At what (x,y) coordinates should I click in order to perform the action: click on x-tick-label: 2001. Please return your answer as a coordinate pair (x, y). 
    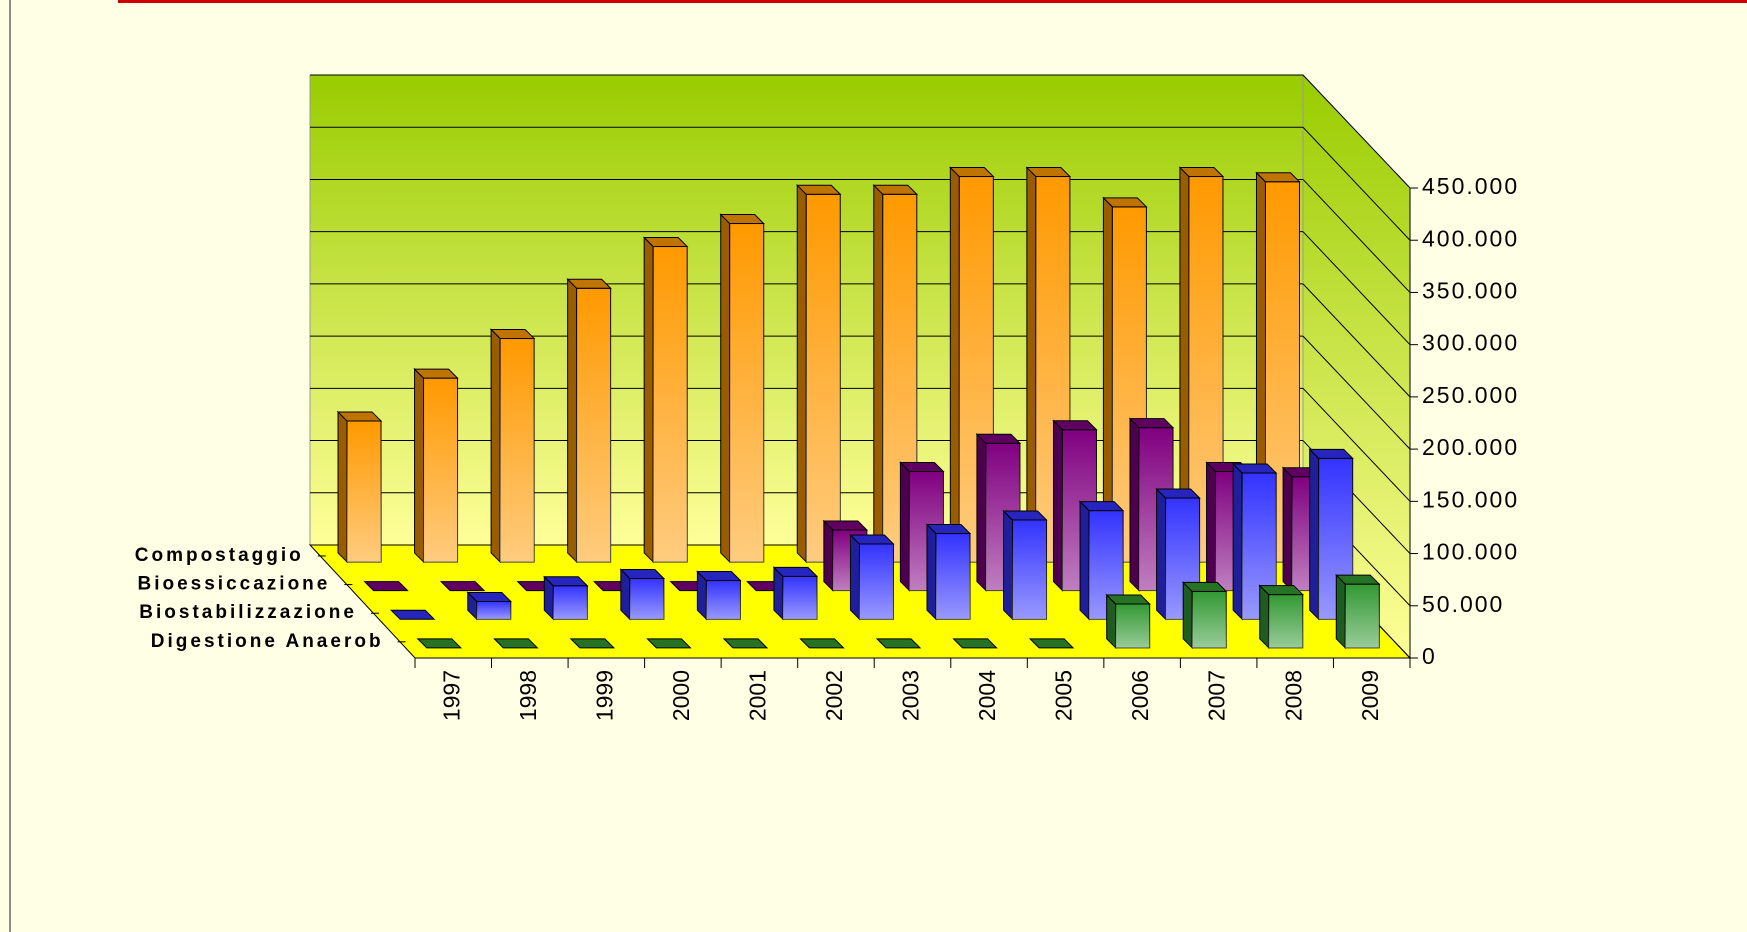
    Looking at the image, I should click on (758, 695).